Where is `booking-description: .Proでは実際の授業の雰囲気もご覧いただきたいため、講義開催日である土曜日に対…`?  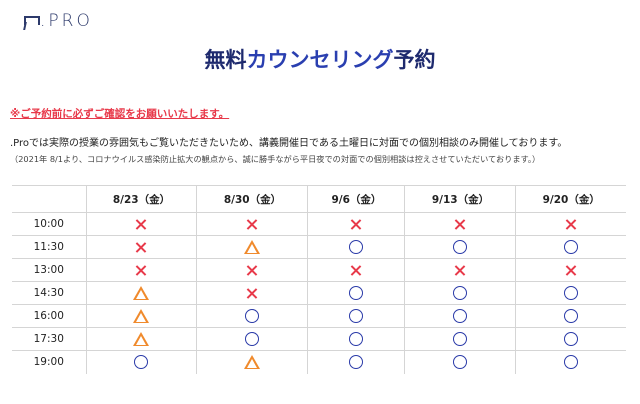 booking-description: .Proでは実際の授業の雰囲気もご覧いただきたいため、講義開催日である土曜日に対… is located at coordinates (289, 143).